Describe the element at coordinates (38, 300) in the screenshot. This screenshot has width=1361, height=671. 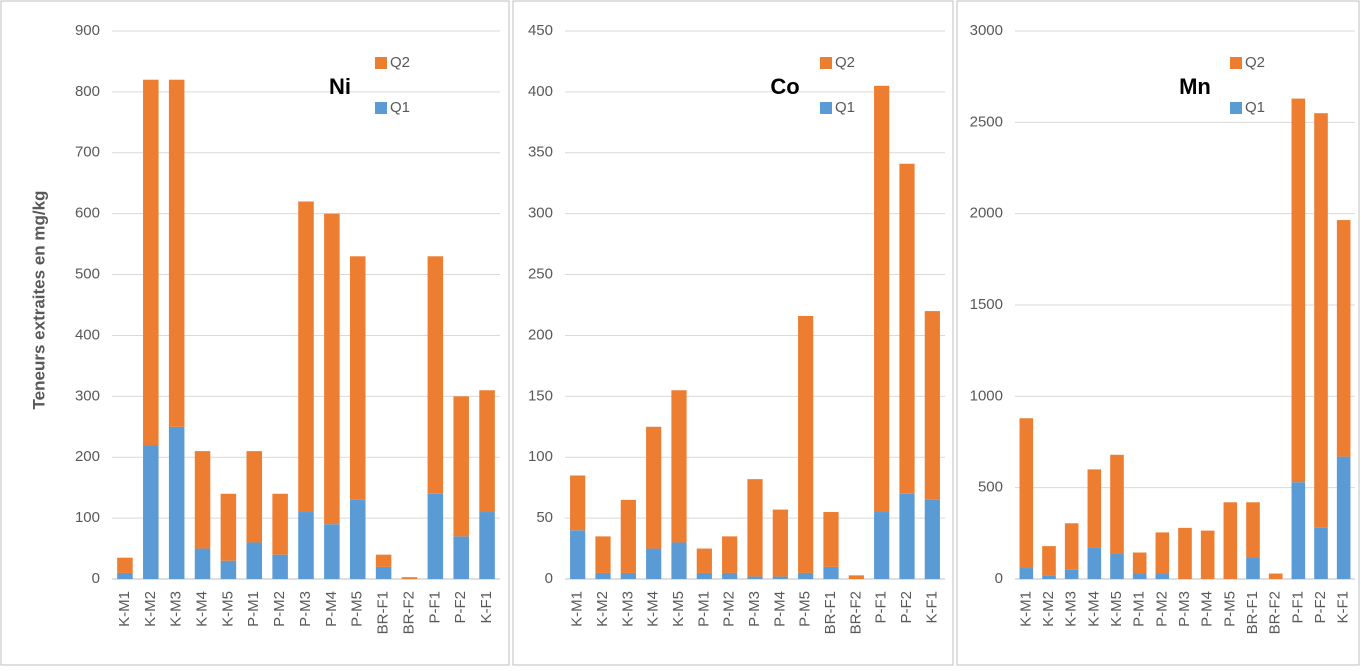
I see `y-axis-label: Teneurs extraites en mg/kg` at that location.